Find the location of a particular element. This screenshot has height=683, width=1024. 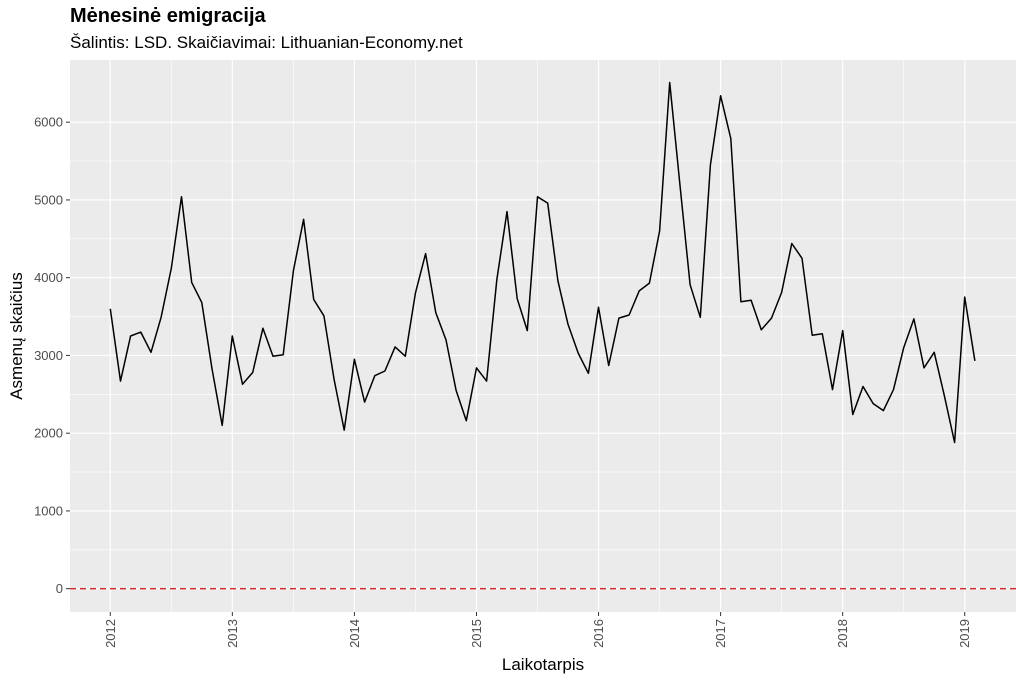

y-tick-label: 3000 is located at coordinates (48, 355).